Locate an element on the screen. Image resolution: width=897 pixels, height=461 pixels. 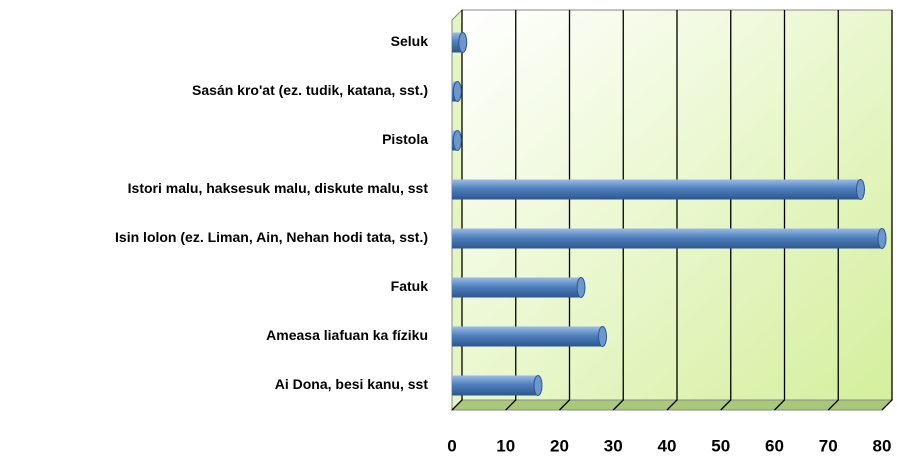
y-tick-label: Fatuk is located at coordinates (410, 286).